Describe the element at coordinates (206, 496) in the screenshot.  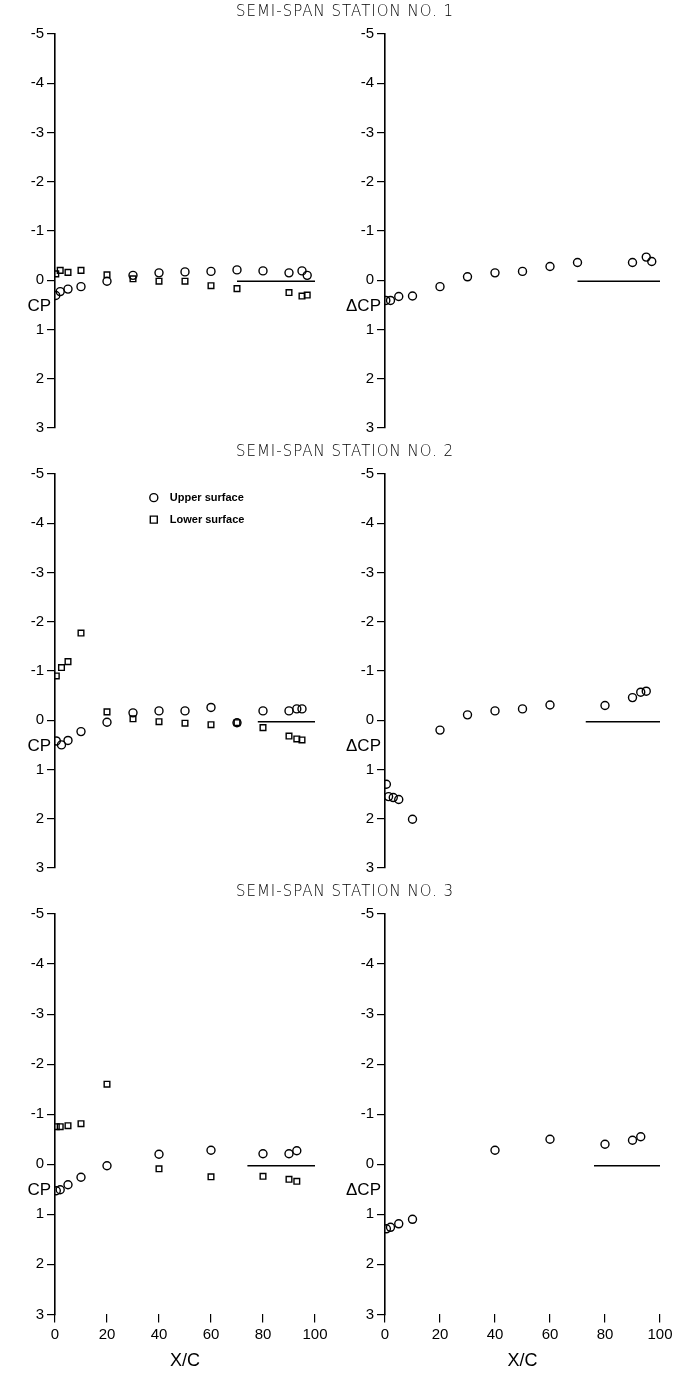
I see `legend-label: Upper surface` at that location.